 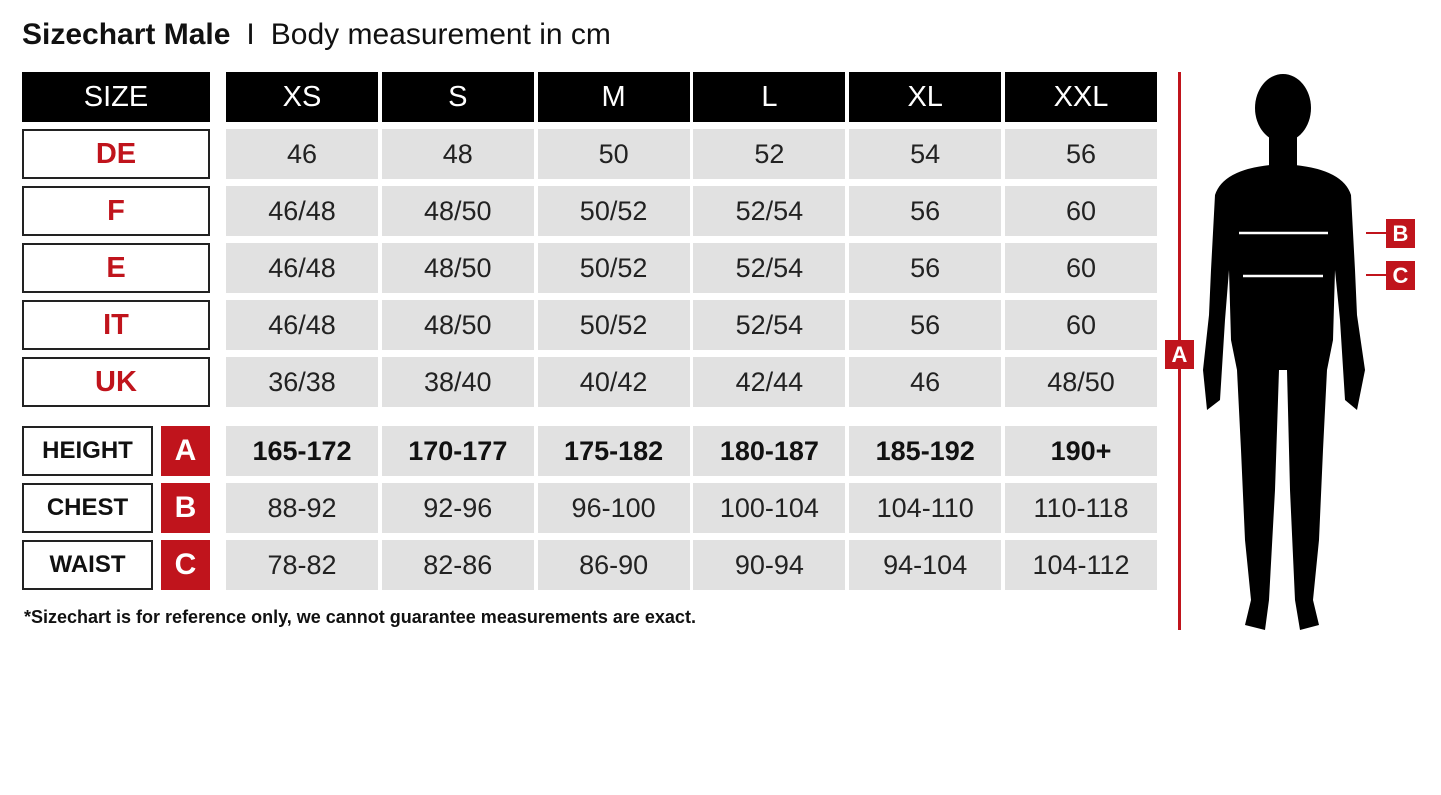 I want to click on table-cell: 190+, so click(x=1081, y=451).